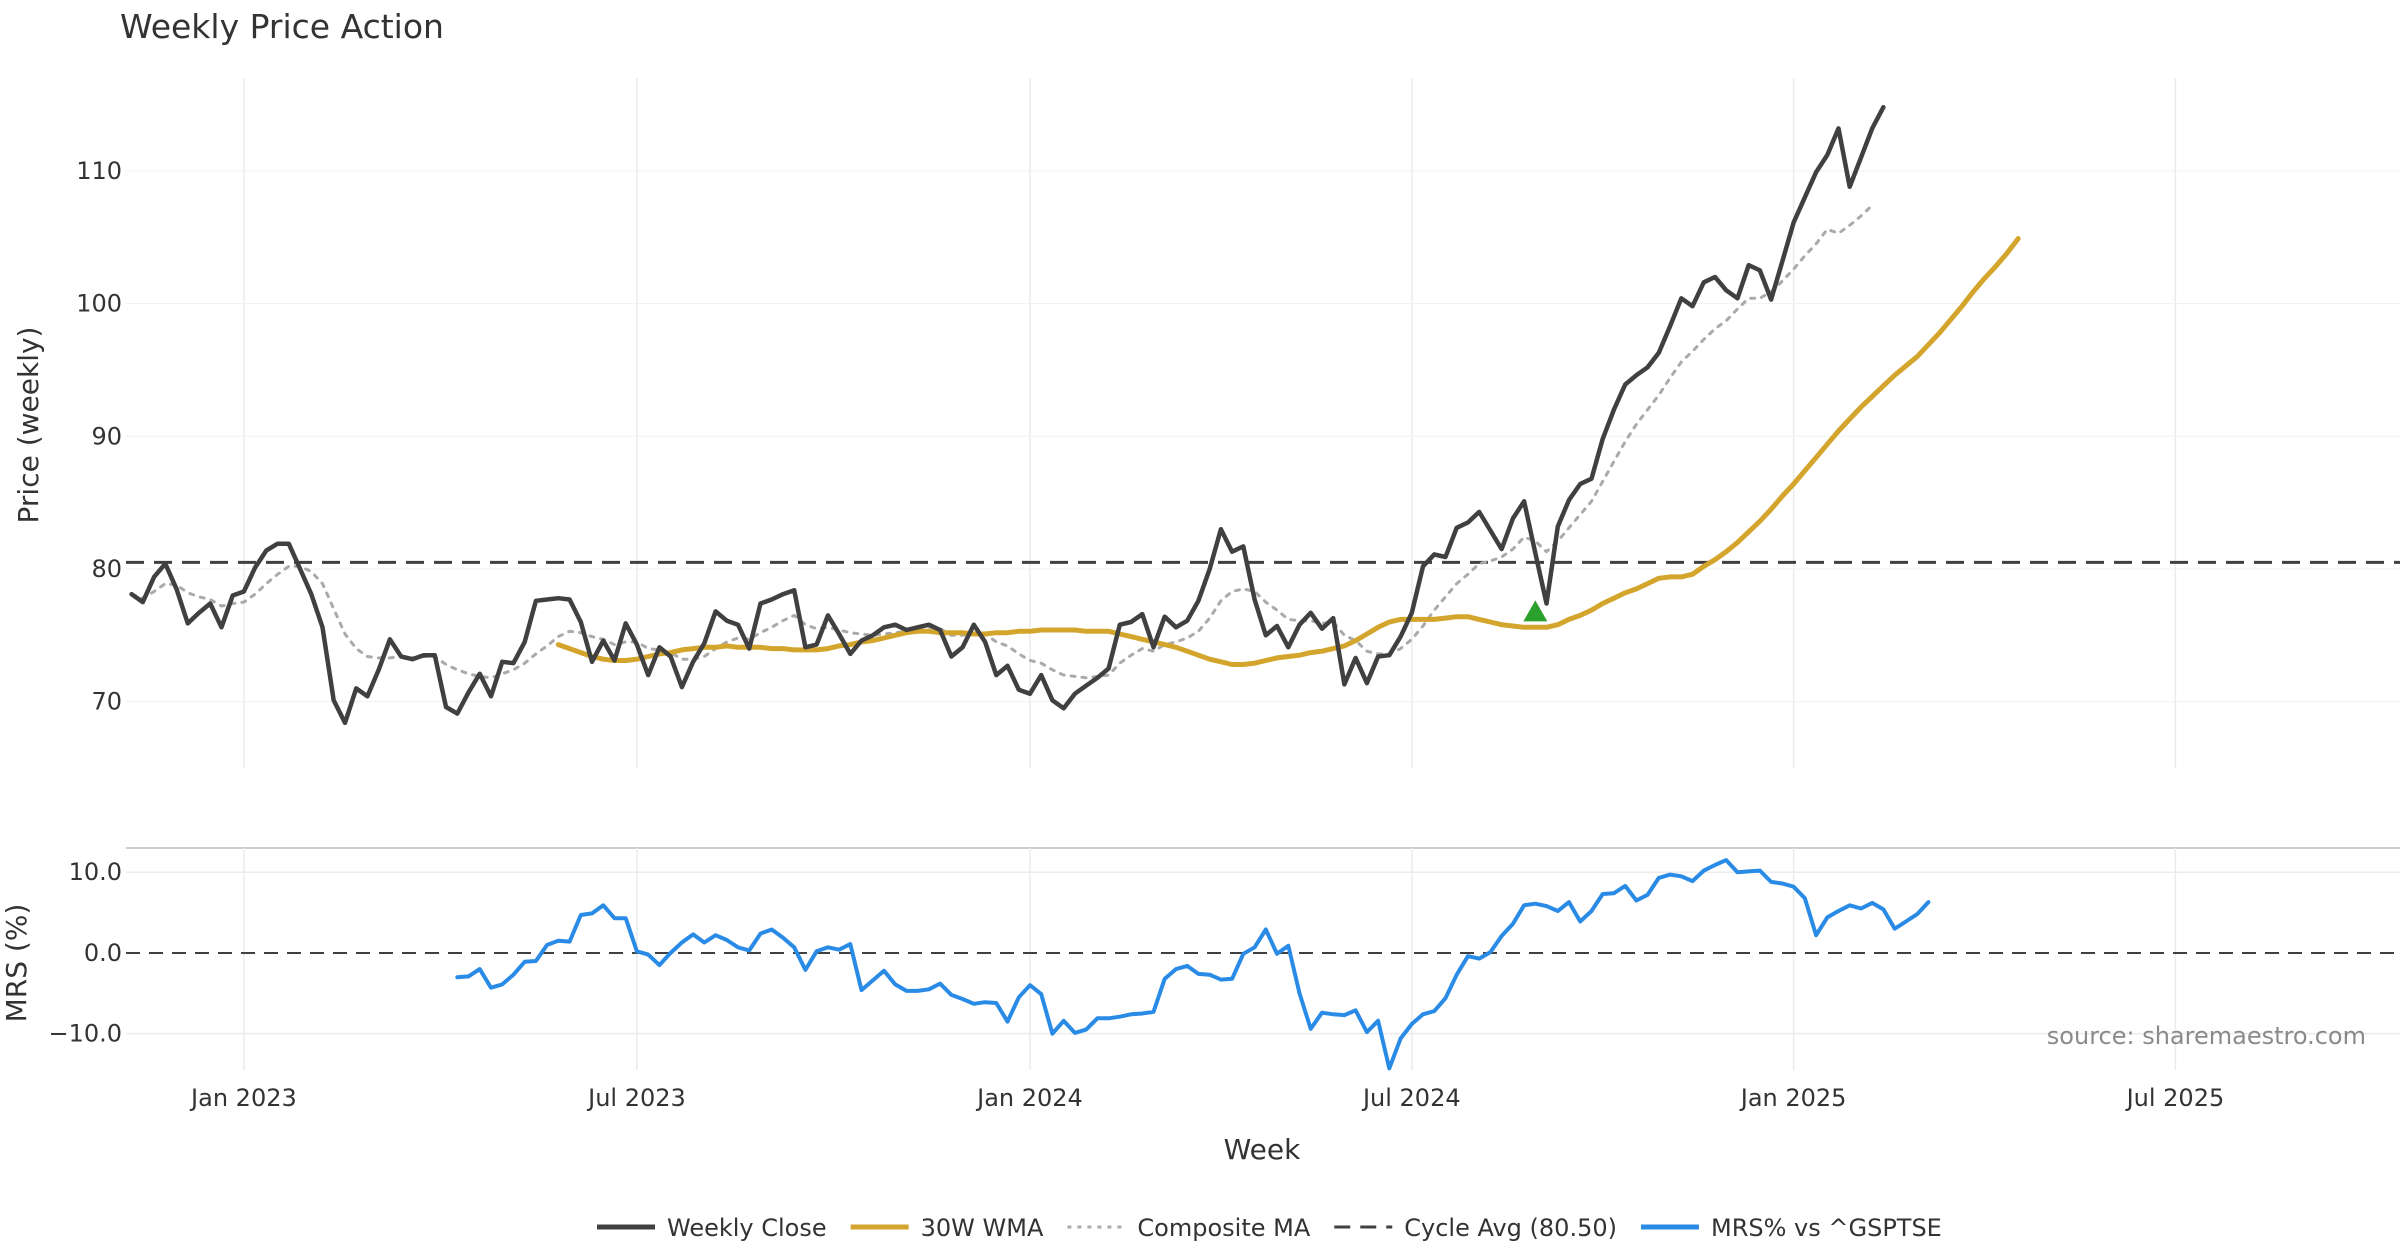 The image size is (2400, 1260). What do you see at coordinates (1826, 1228) in the screenshot?
I see `legend-label: MRS% vs ^GSPTSE` at bounding box center [1826, 1228].